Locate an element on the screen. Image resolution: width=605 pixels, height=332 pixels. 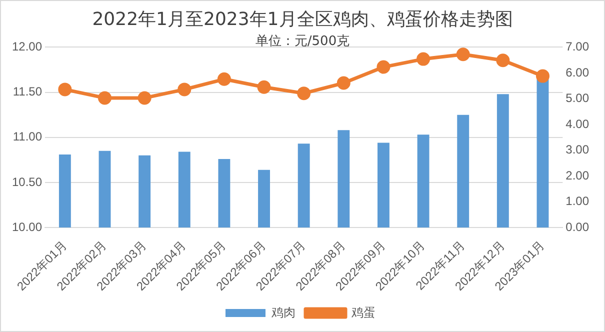
y2-tick-label: 1.00 is located at coordinates (578, 201).